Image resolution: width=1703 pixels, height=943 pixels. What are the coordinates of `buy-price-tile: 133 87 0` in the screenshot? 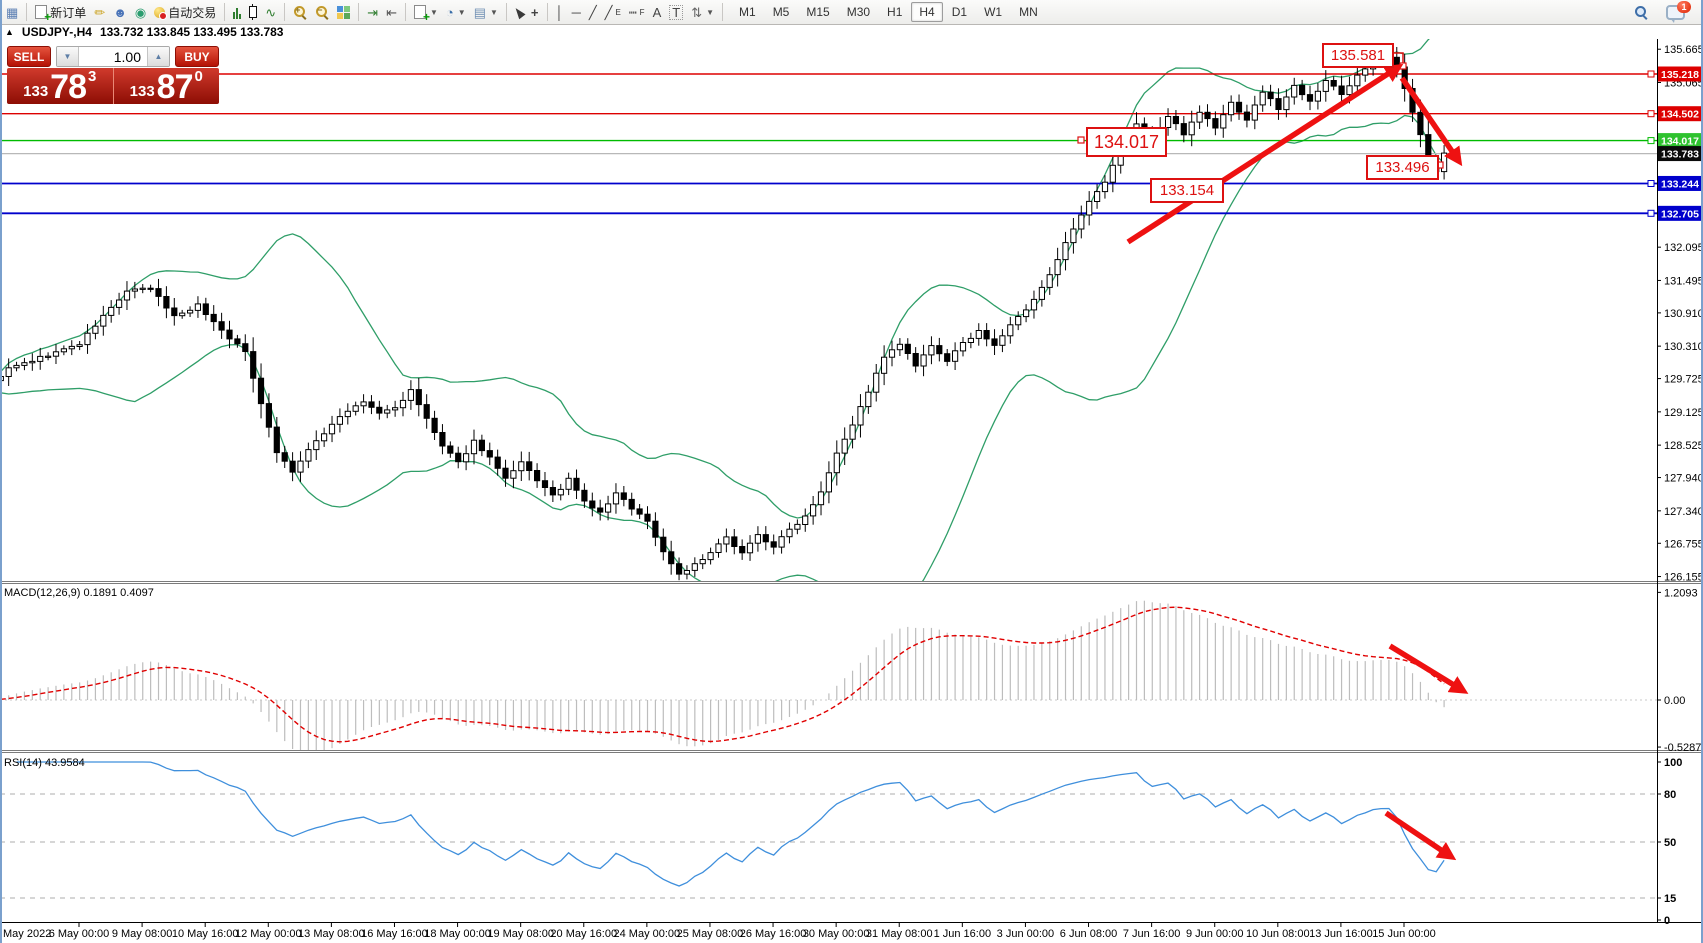 It's located at (166, 86).